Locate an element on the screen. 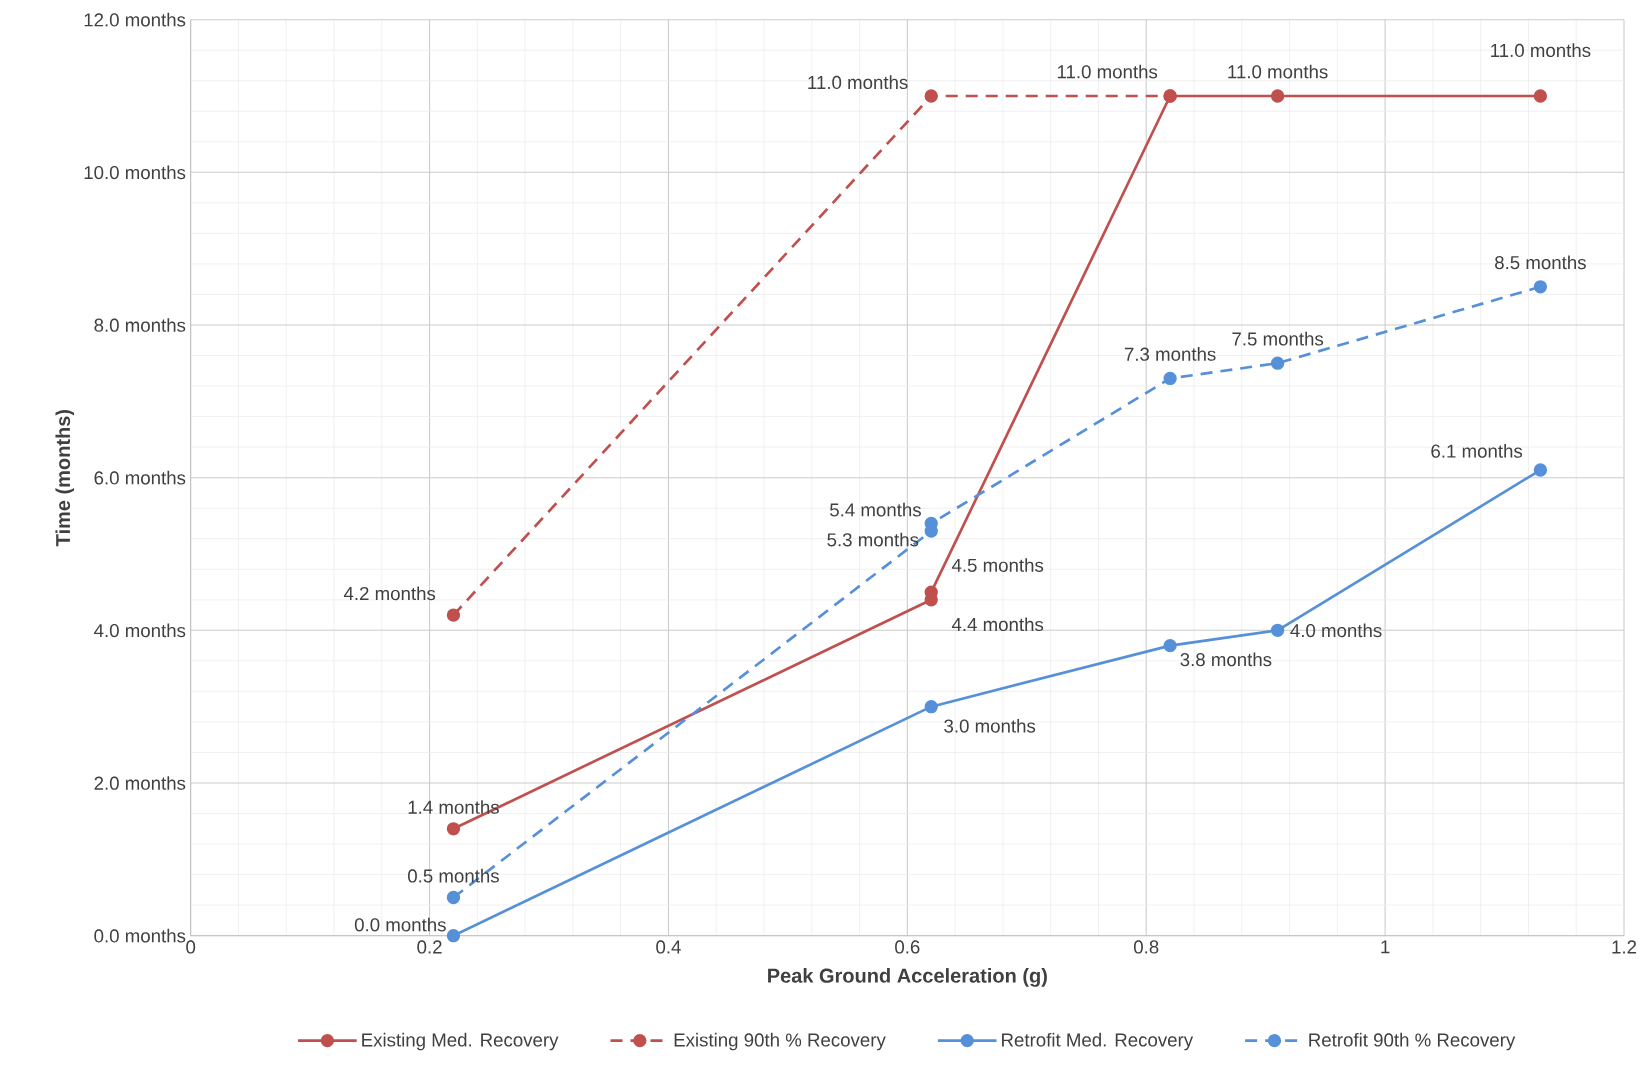 The image size is (1650, 1065). data-label: 3.0 months is located at coordinates (990, 725).